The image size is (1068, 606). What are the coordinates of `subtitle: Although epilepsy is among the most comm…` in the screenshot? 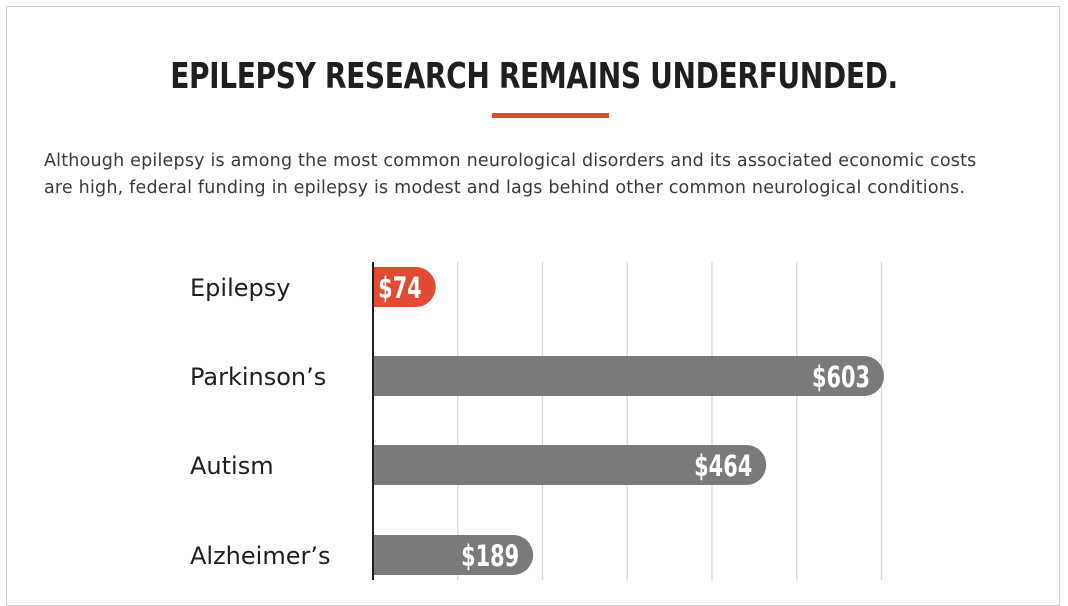 It's located at (544, 175).